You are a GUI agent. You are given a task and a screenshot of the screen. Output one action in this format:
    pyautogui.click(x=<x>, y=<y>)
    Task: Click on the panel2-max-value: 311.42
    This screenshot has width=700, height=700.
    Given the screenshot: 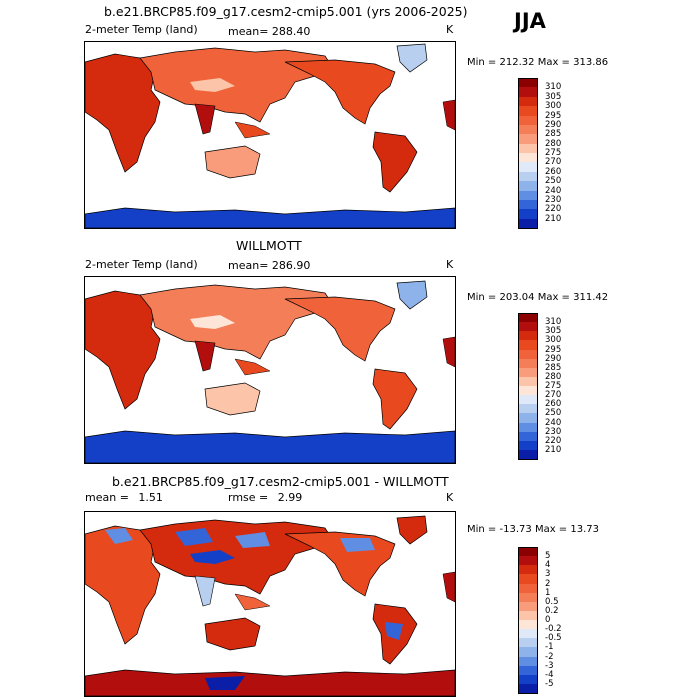 What is the action you would take?
    pyautogui.click(x=591, y=297)
    